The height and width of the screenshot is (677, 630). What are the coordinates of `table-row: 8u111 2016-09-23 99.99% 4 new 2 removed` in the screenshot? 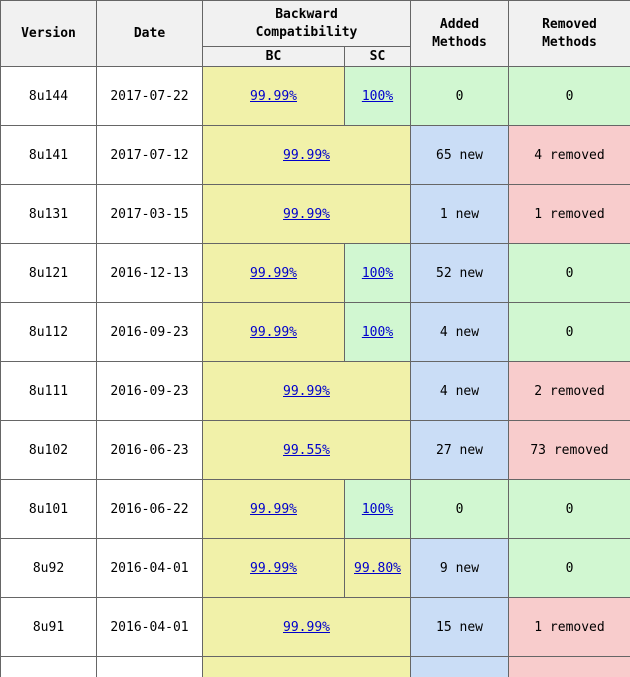 It's located at (315, 391).